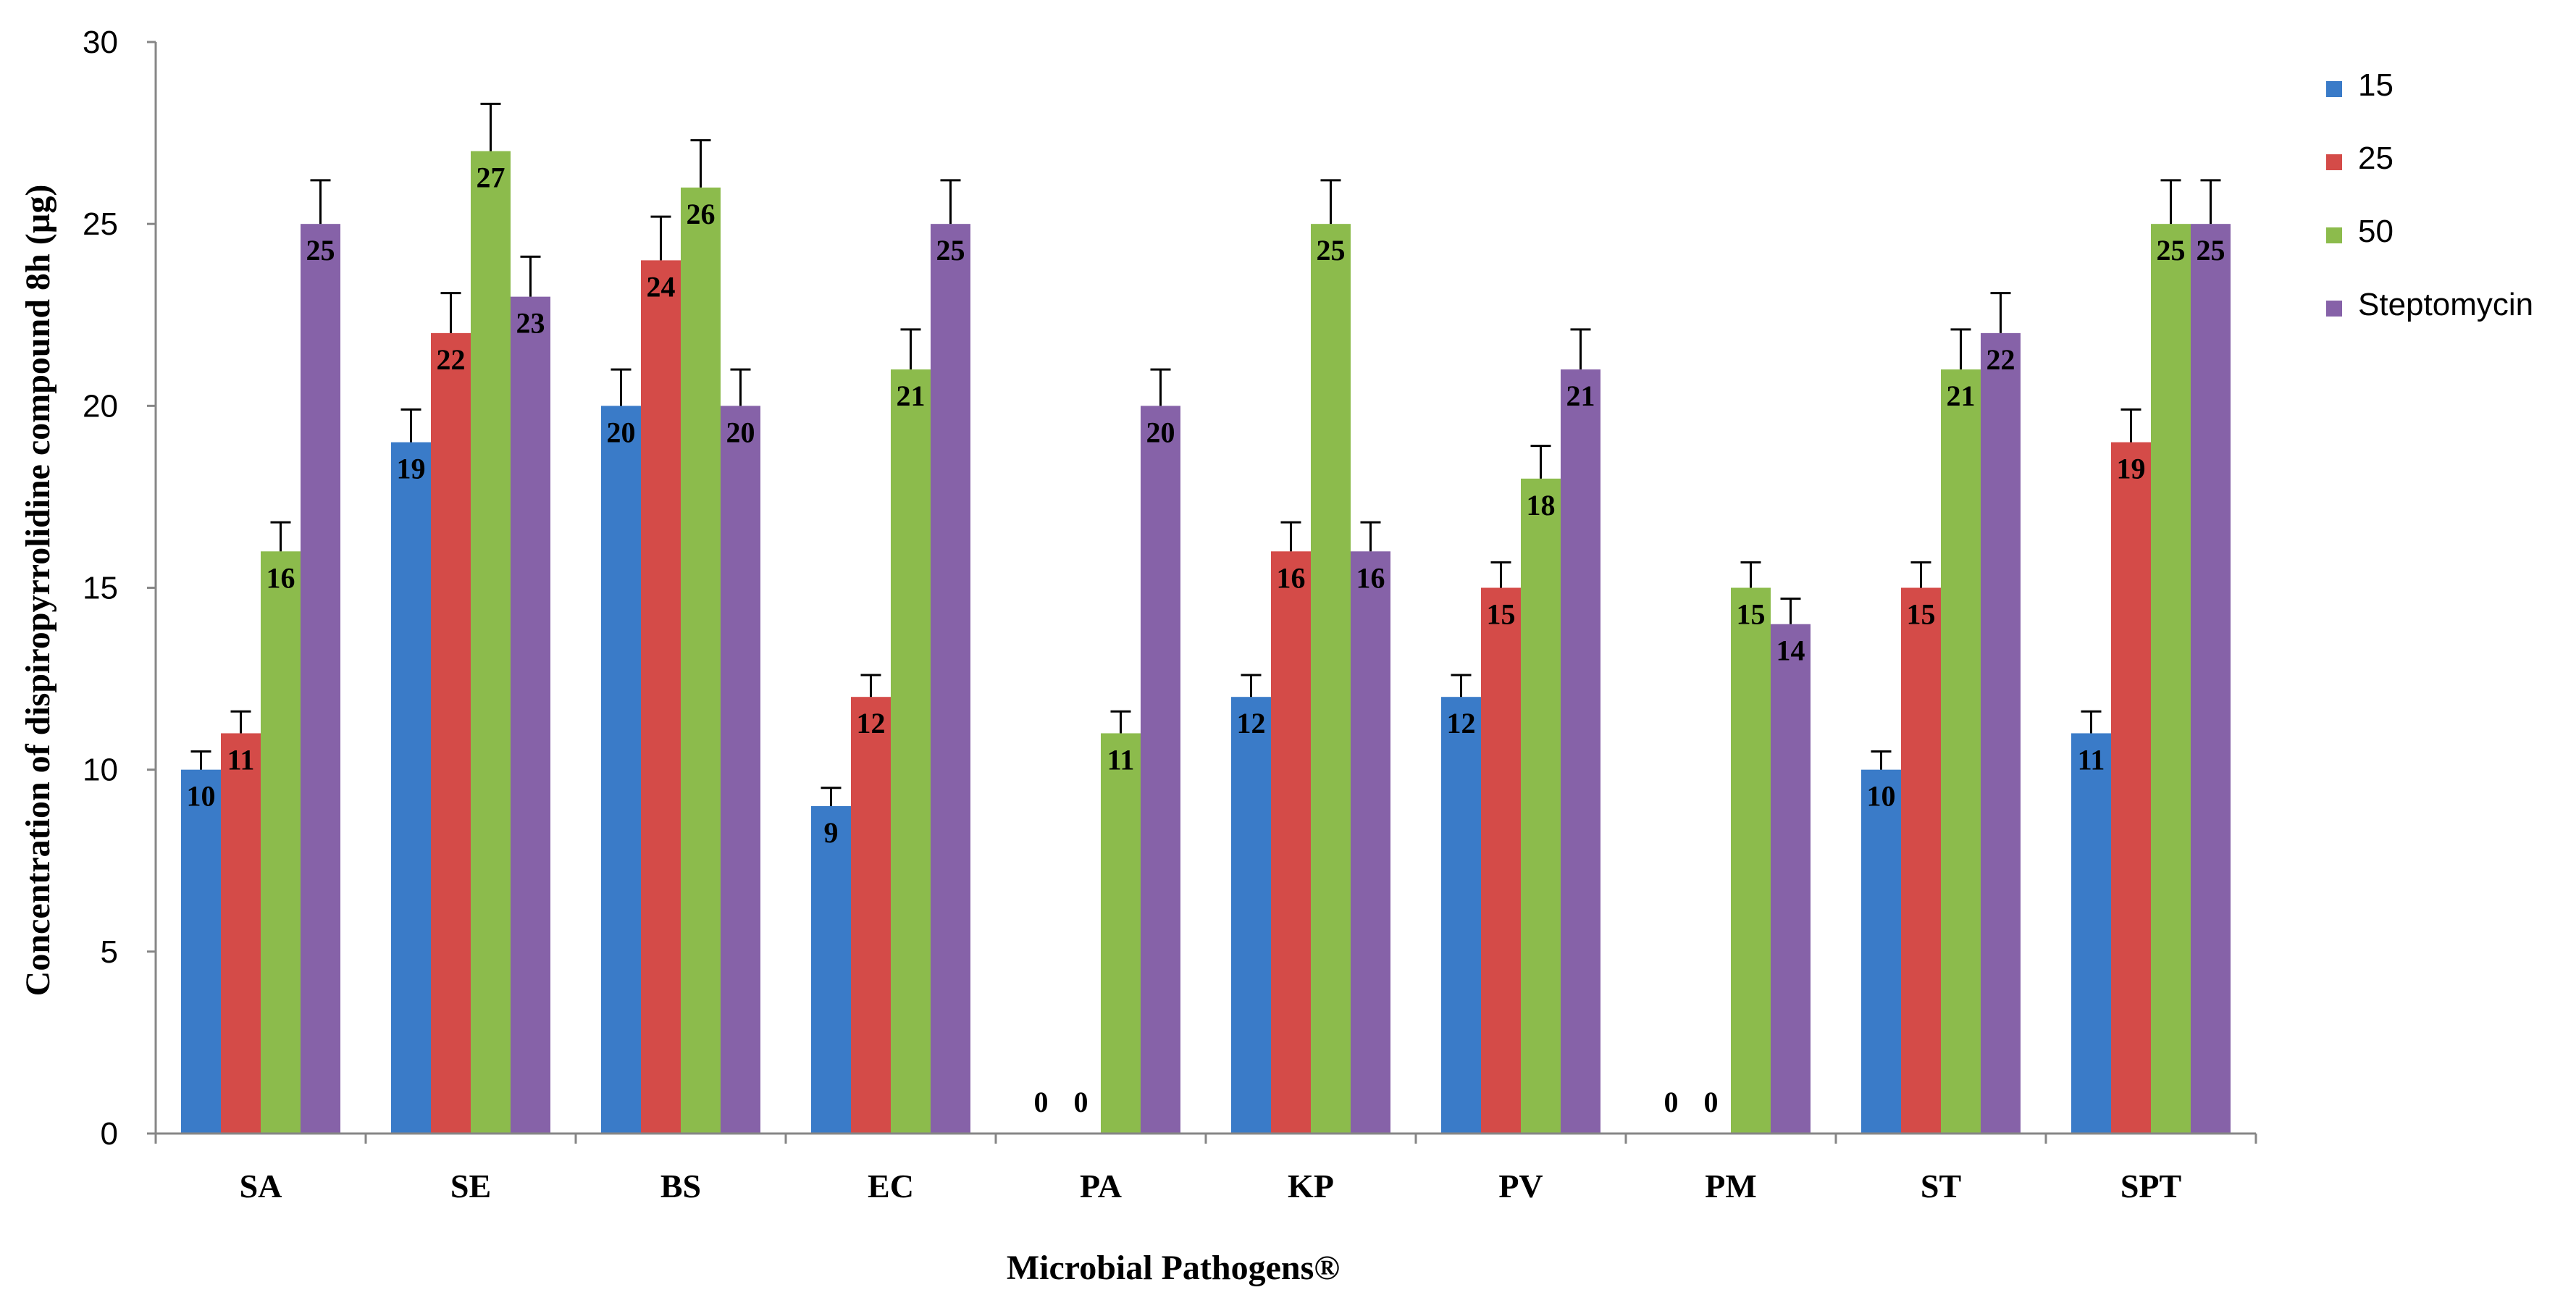 Image resolution: width=2576 pixels, height=1303 pixels. I want to click on y-tick-label: 5, so click(109, 952).